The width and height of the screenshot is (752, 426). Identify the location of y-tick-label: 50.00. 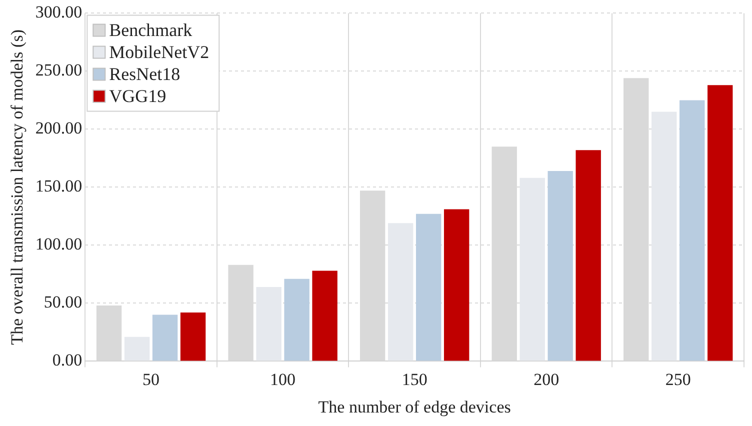
(63, 302).